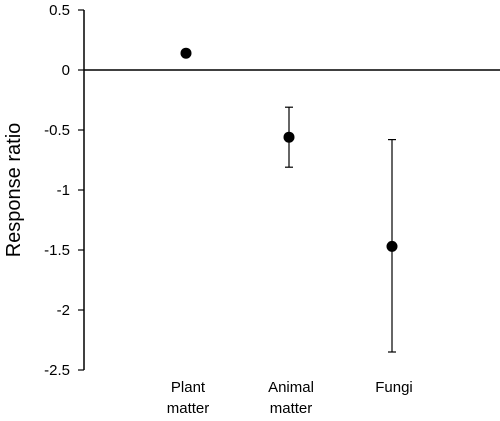  I want to click on y-tick-label: -1, so click(63, 190).